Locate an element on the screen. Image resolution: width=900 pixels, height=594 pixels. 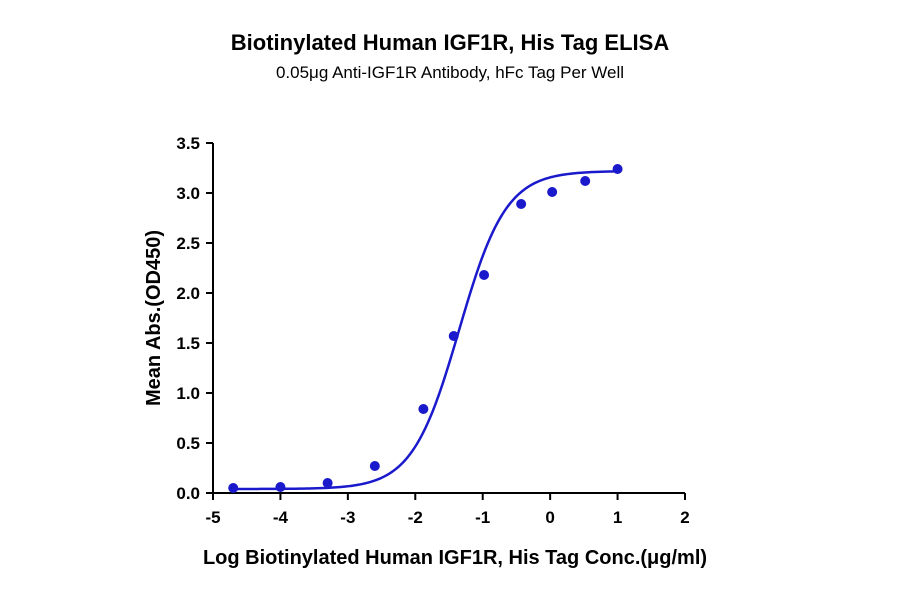
y-tick-label: 2.0 is located at coordinates (188, 293).